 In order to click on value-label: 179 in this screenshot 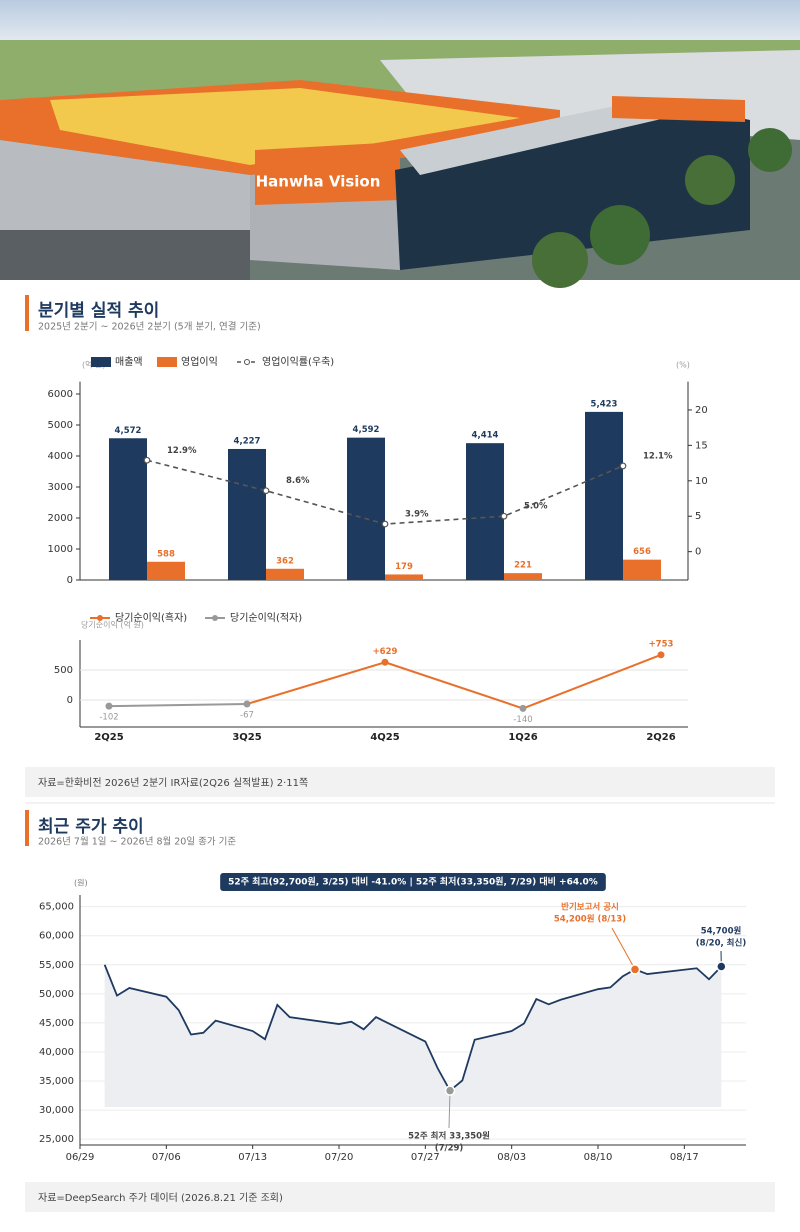, I will do `click(404, 567)`.